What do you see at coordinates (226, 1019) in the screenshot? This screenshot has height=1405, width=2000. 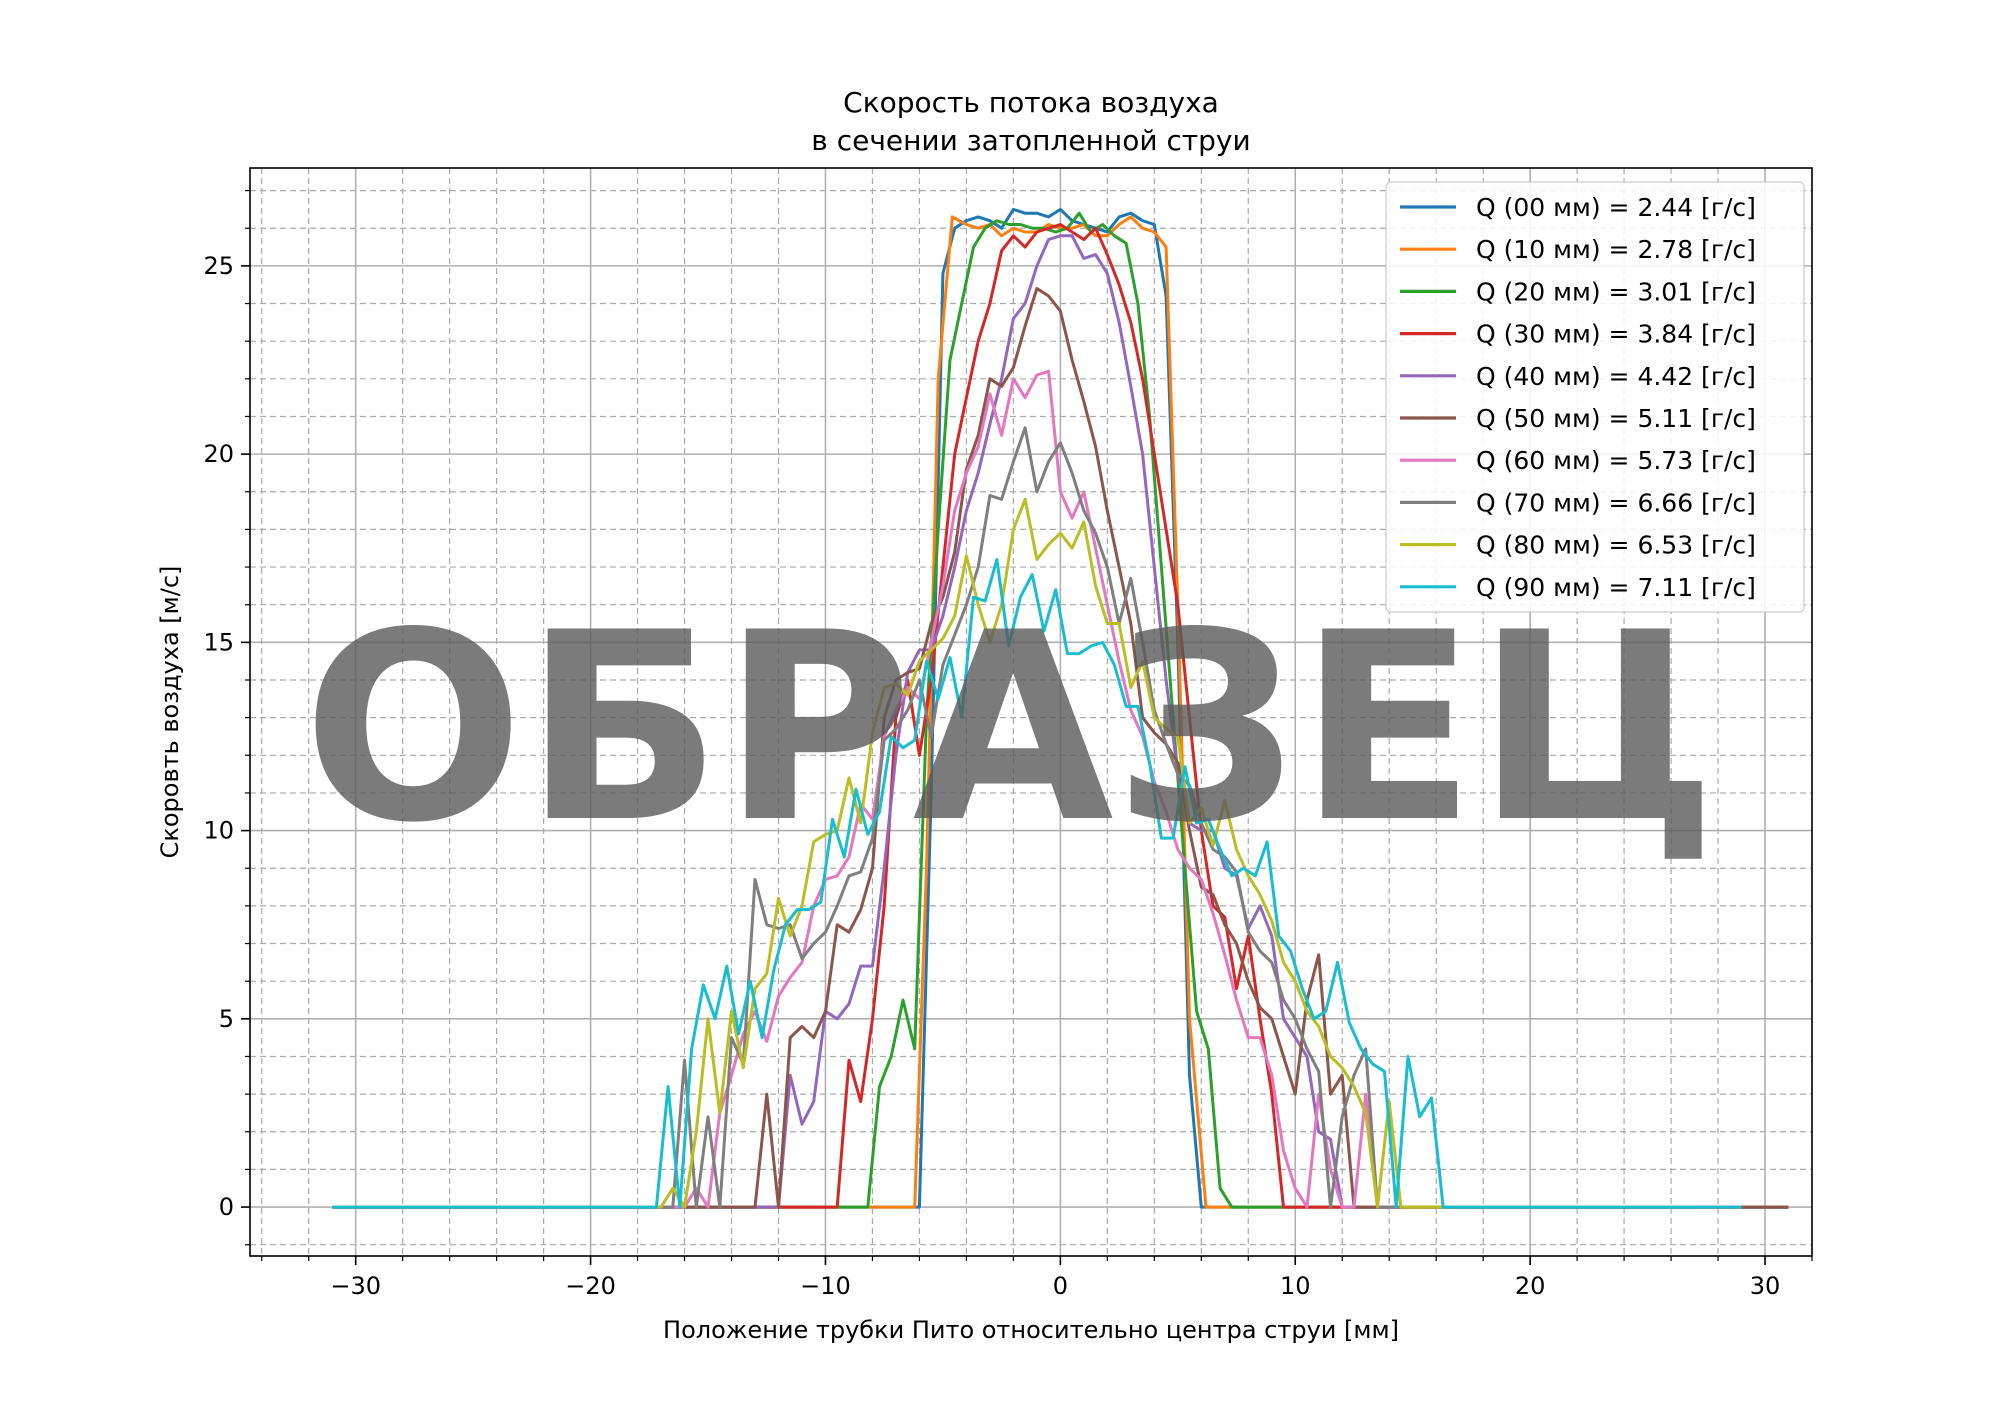 I see `y-tick-label: 5` at bounding box center [226, 1019].